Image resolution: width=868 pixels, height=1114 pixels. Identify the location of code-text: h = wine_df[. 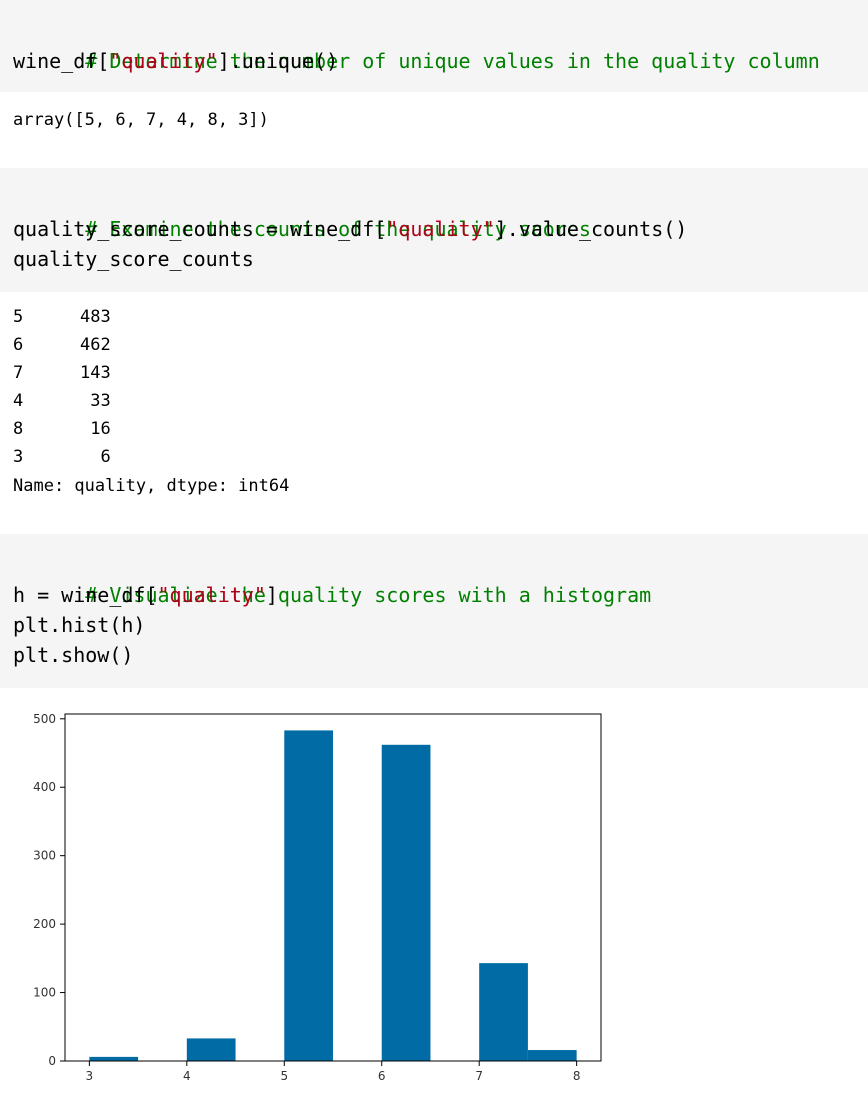
(85, 595).